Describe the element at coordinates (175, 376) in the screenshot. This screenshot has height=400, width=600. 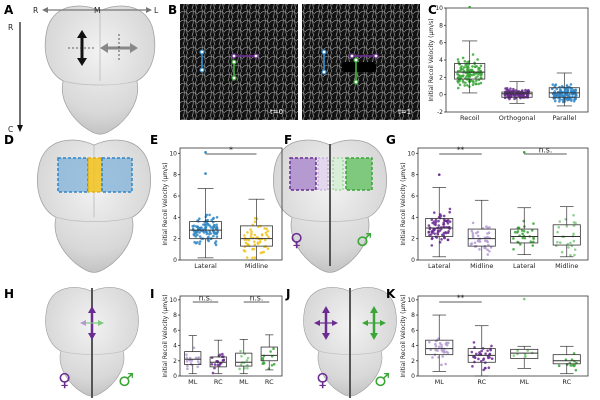
I see `y-tick-label: 0` at that location.